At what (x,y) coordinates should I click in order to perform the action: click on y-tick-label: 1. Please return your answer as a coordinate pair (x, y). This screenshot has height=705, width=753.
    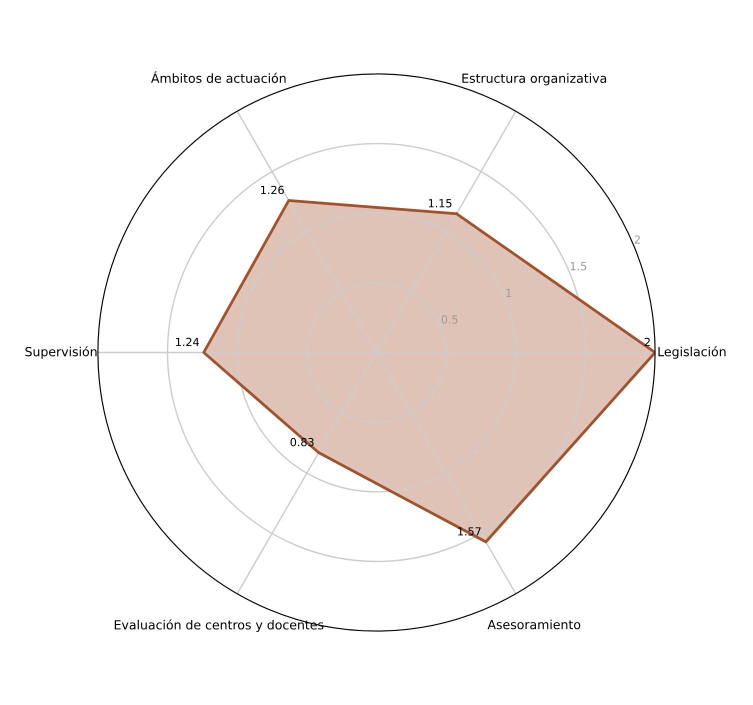
    Looking at the image, I should click on (509, 292).